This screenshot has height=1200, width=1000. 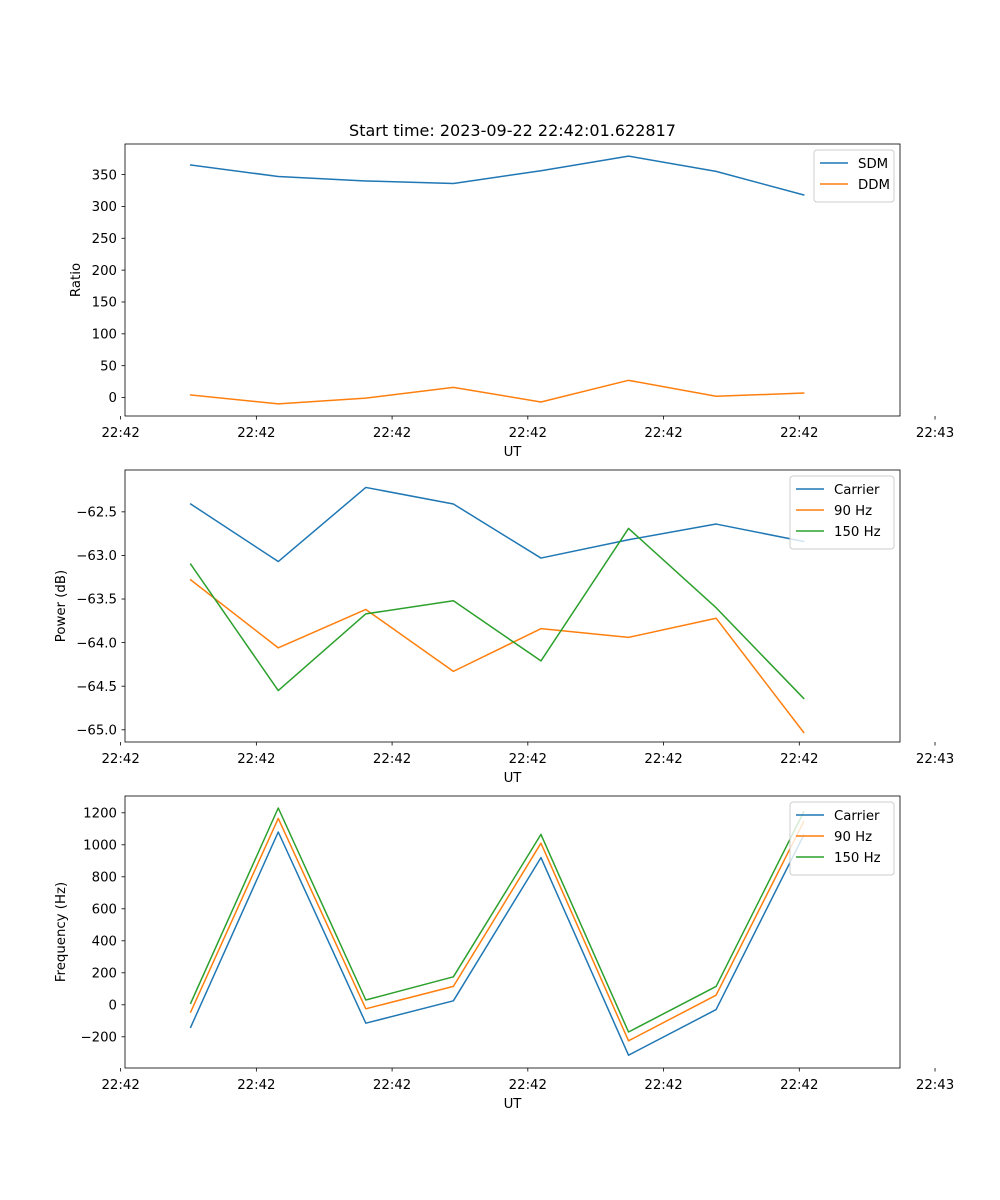 I want to click on frequency-series-carrier-line, so click(x=497, y=943).